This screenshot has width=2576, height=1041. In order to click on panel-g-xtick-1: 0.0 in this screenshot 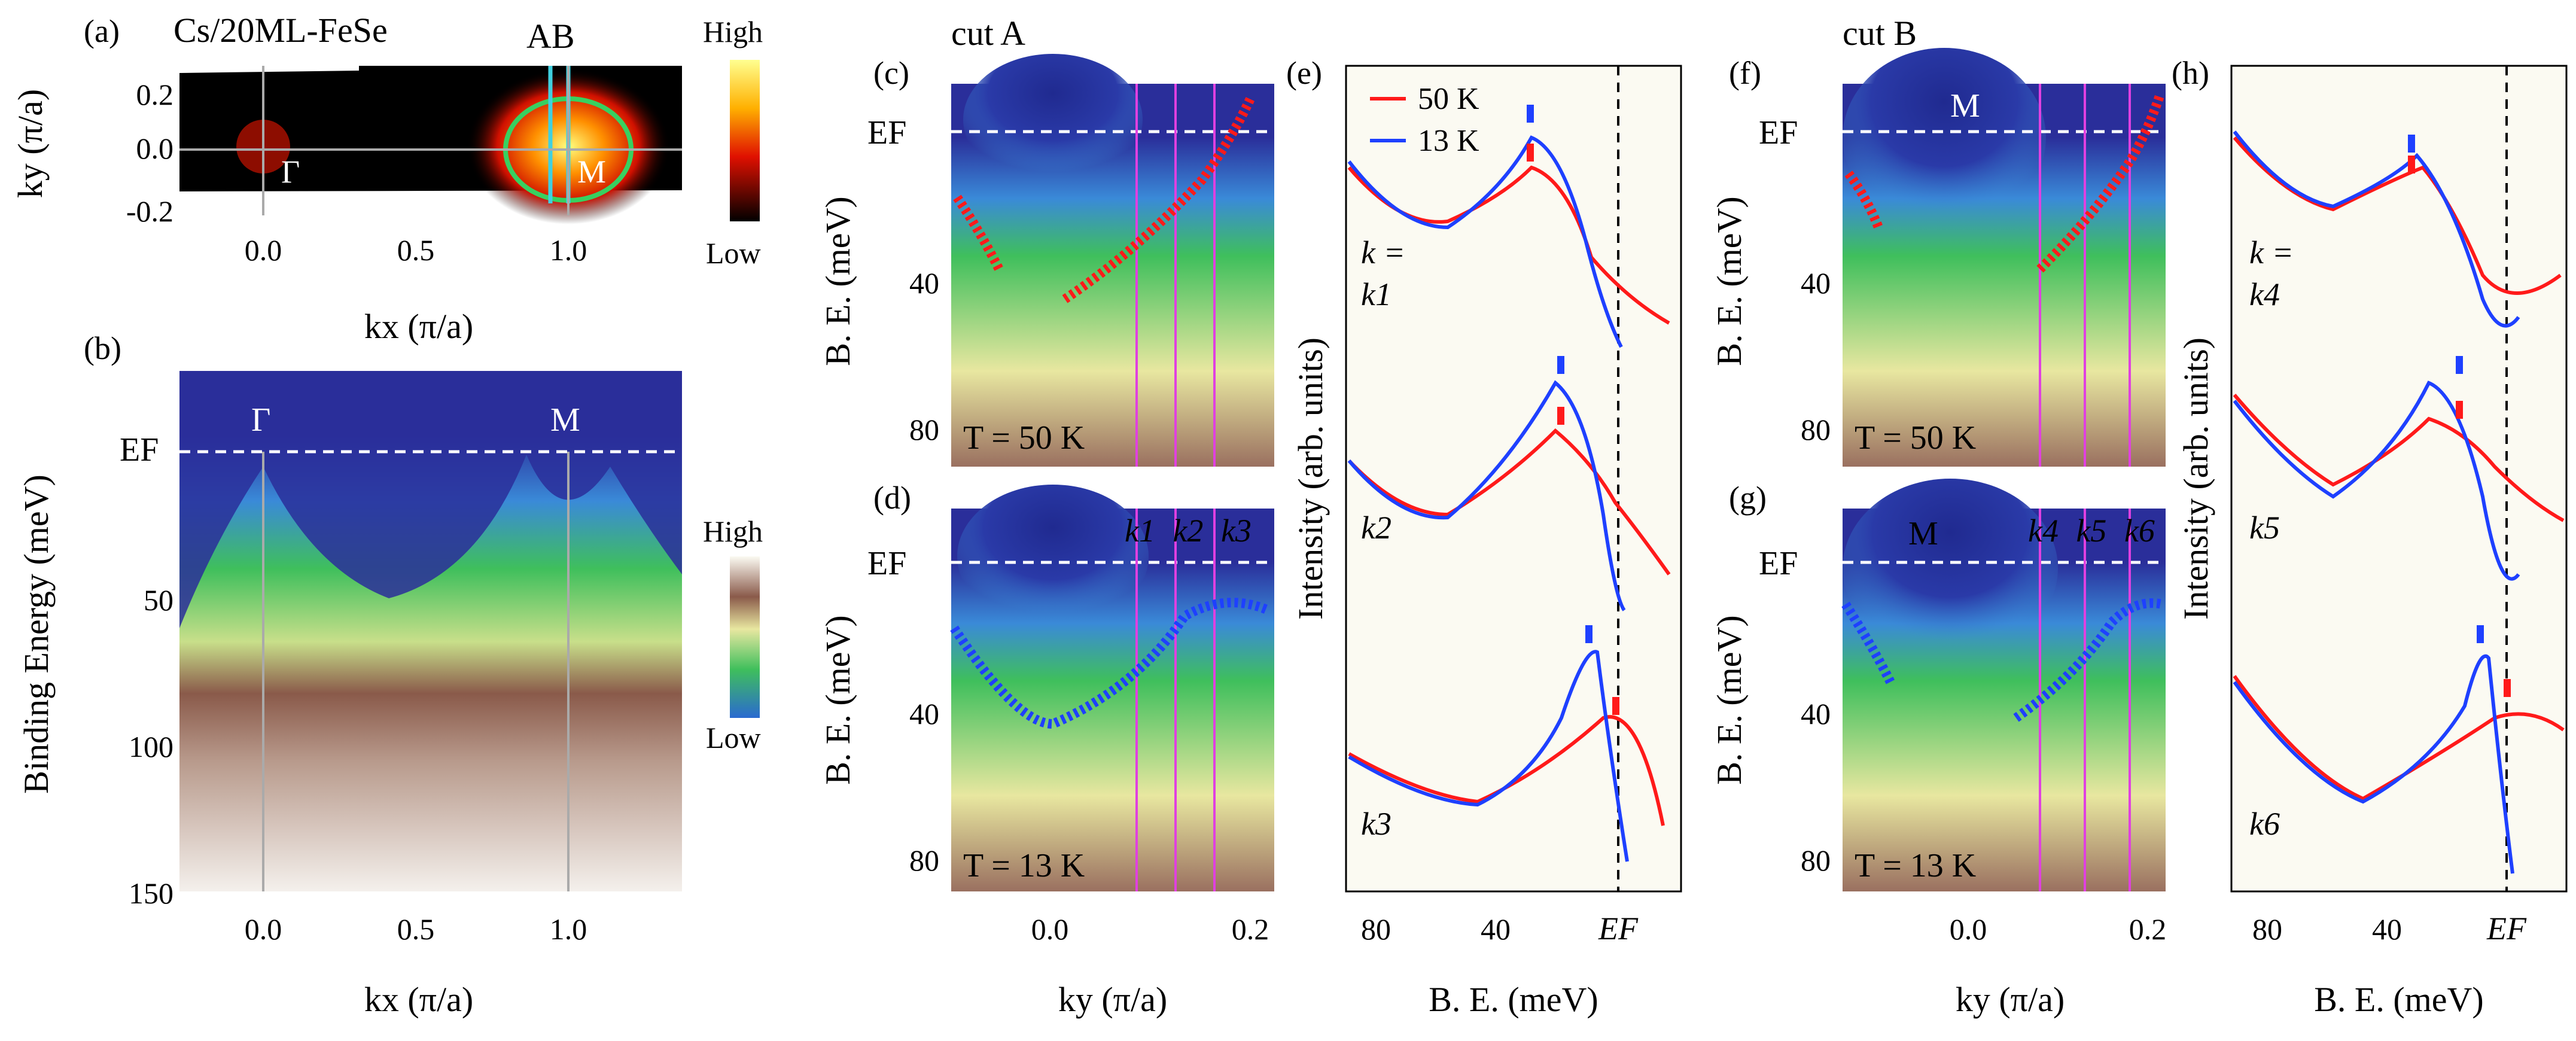, I will do `click(1968, 929)`.